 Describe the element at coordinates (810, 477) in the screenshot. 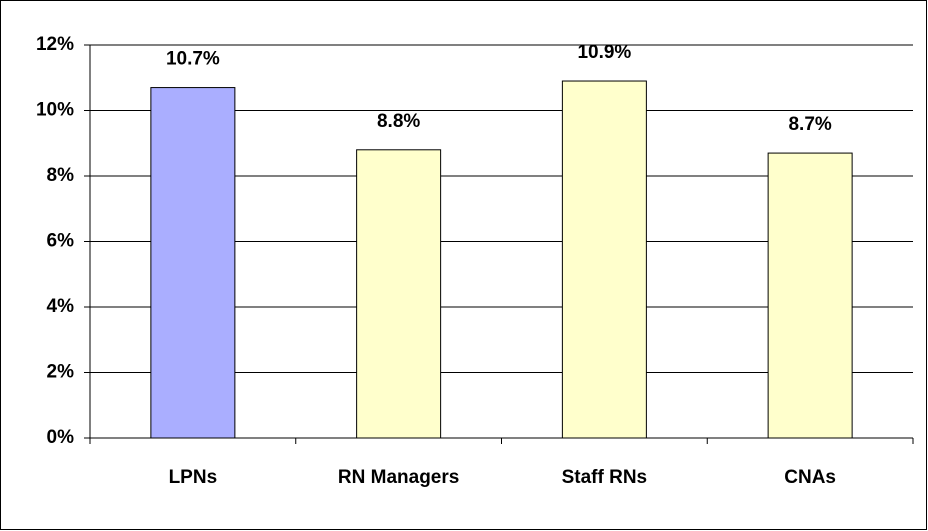

I see `x-tick-label: CNAs` at that location.